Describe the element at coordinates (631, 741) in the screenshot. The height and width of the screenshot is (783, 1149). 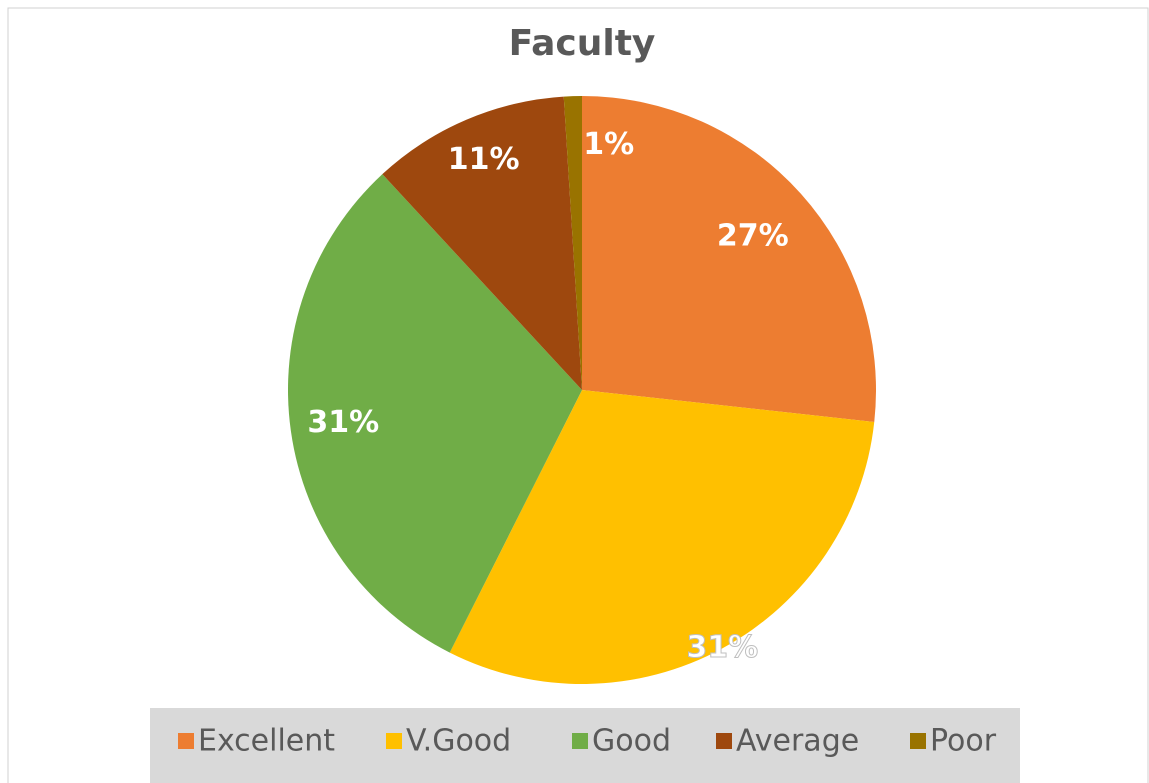
I see `legend-label: Good` at that location.